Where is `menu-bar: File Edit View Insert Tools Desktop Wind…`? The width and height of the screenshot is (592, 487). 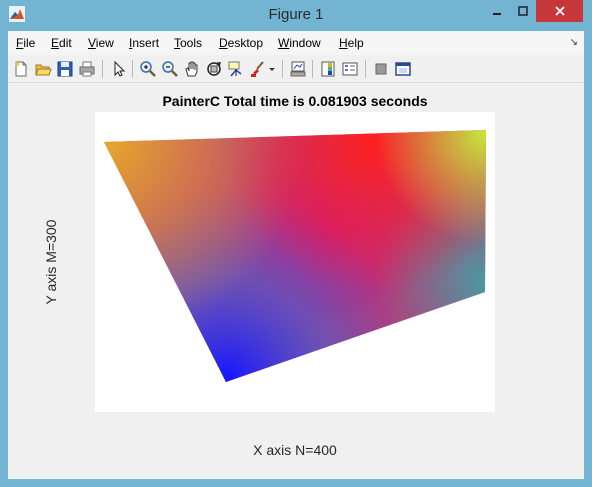 menu-bar: File Edit View Insert Tools Desktop Wind… is located at coordinates (296, 43).